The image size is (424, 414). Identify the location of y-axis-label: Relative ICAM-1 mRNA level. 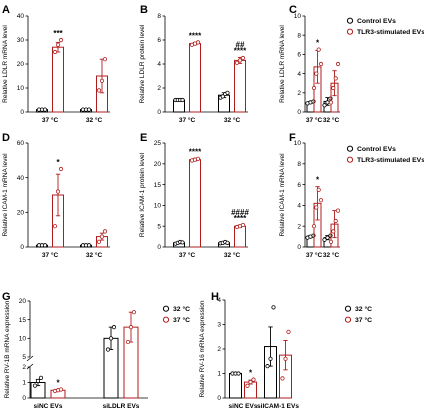
(5, 195).